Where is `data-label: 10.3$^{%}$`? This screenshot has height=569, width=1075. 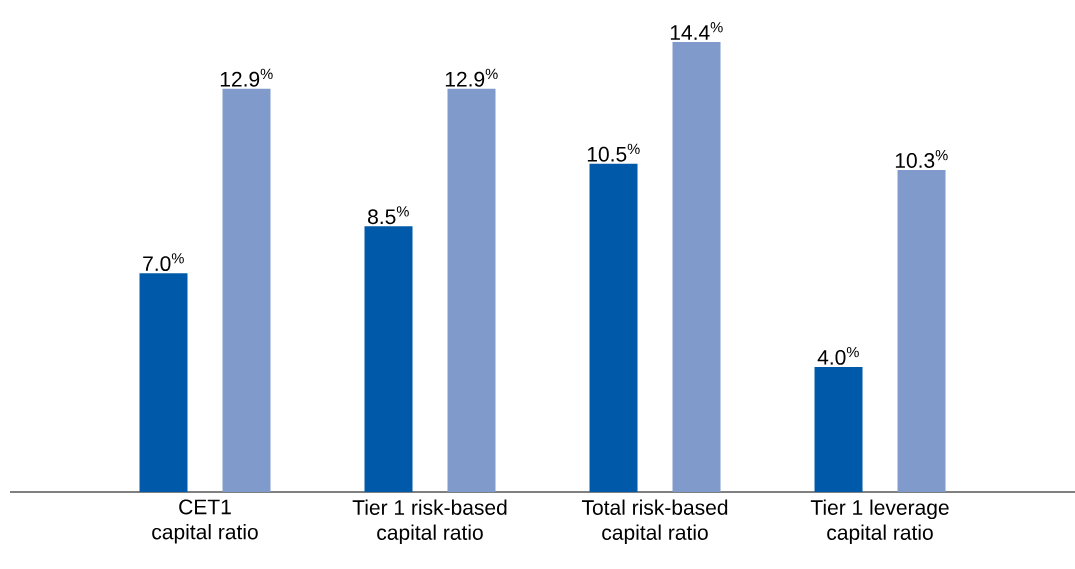 data-label: 10.3$^{%}$ is located at coordinates (921, 159).